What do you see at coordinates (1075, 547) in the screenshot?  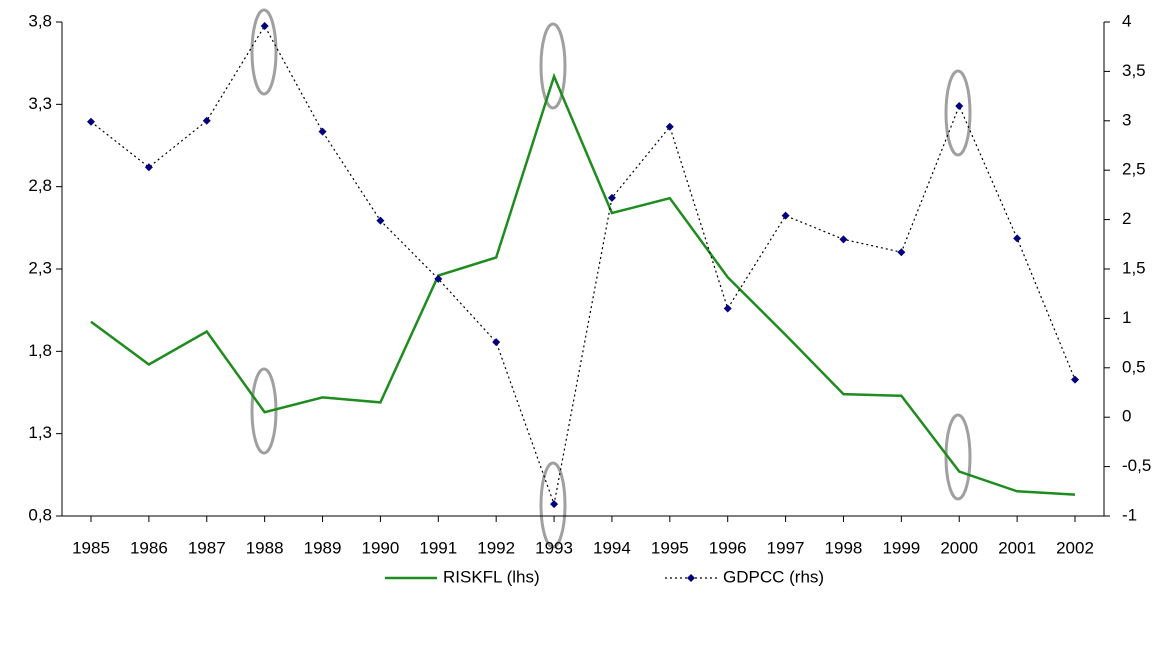 I see `x-tick-label: 2002` at bounding box center [1075, 547].